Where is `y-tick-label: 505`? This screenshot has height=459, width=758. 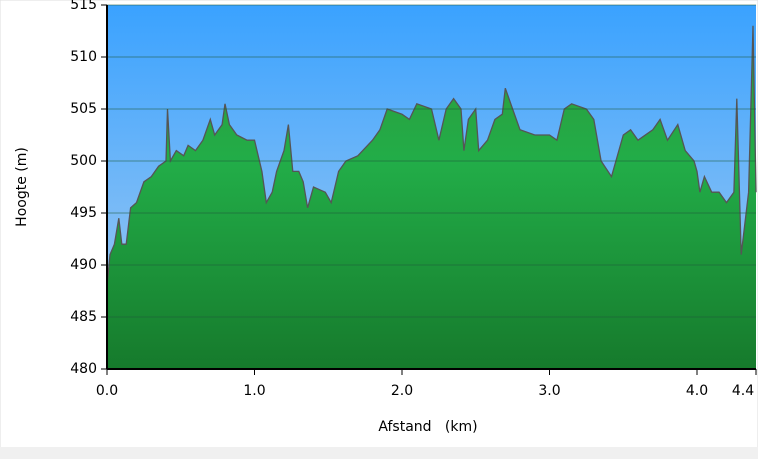 y-tick-label: 505 is located at coordinates (83, 109).